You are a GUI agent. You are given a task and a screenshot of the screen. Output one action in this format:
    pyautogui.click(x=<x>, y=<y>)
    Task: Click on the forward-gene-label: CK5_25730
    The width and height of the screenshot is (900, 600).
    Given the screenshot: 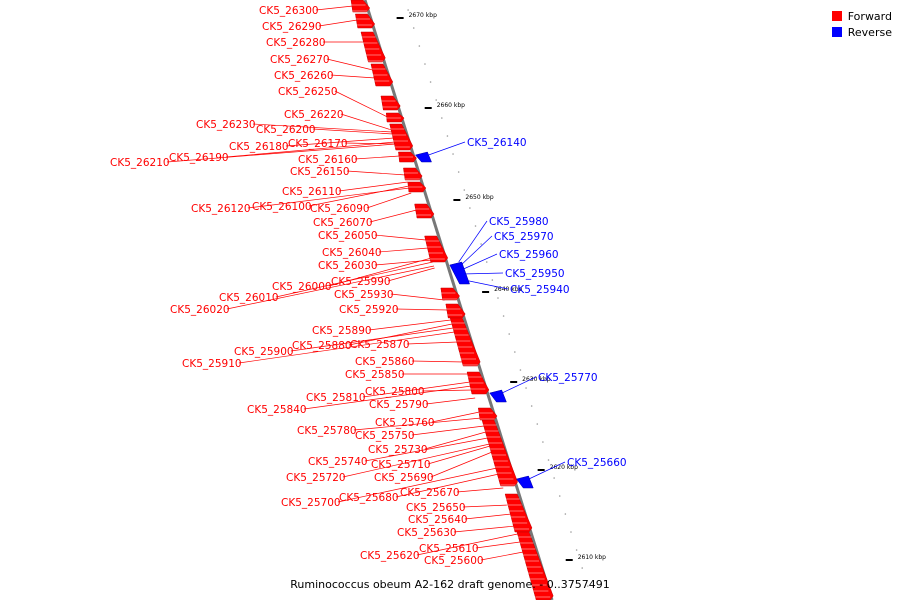 What is the action you would take?
    pyautogui.click(x=398, y=450)
    